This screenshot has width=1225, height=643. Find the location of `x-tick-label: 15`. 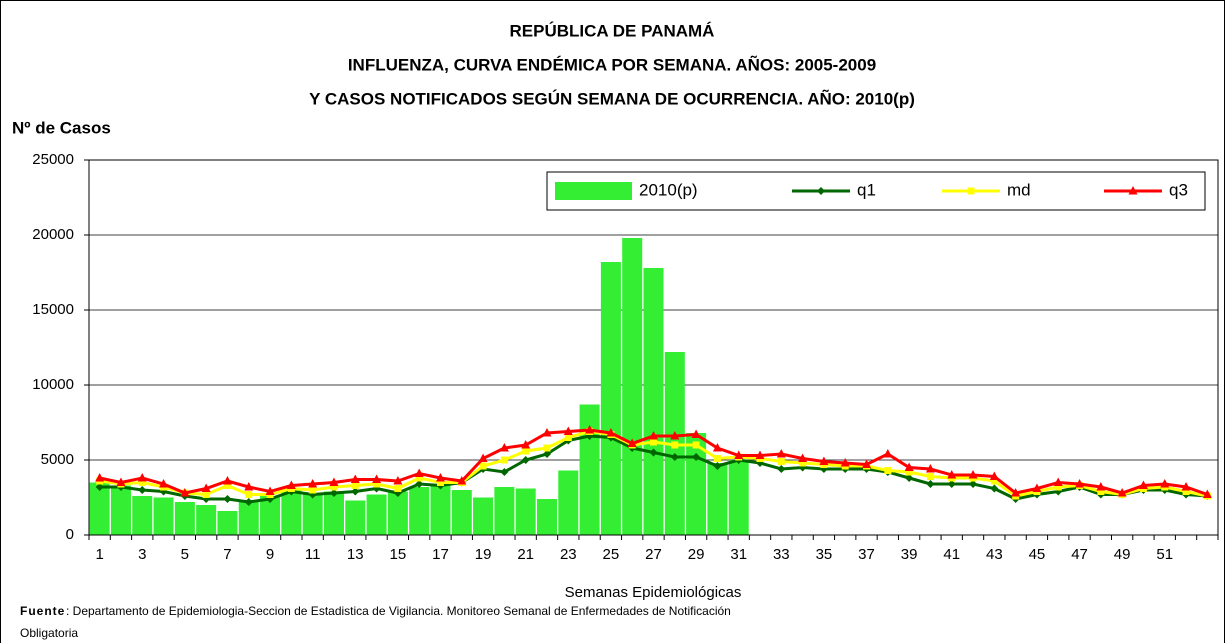

x-tick-label: 15 is located at coordinates (398, 554).